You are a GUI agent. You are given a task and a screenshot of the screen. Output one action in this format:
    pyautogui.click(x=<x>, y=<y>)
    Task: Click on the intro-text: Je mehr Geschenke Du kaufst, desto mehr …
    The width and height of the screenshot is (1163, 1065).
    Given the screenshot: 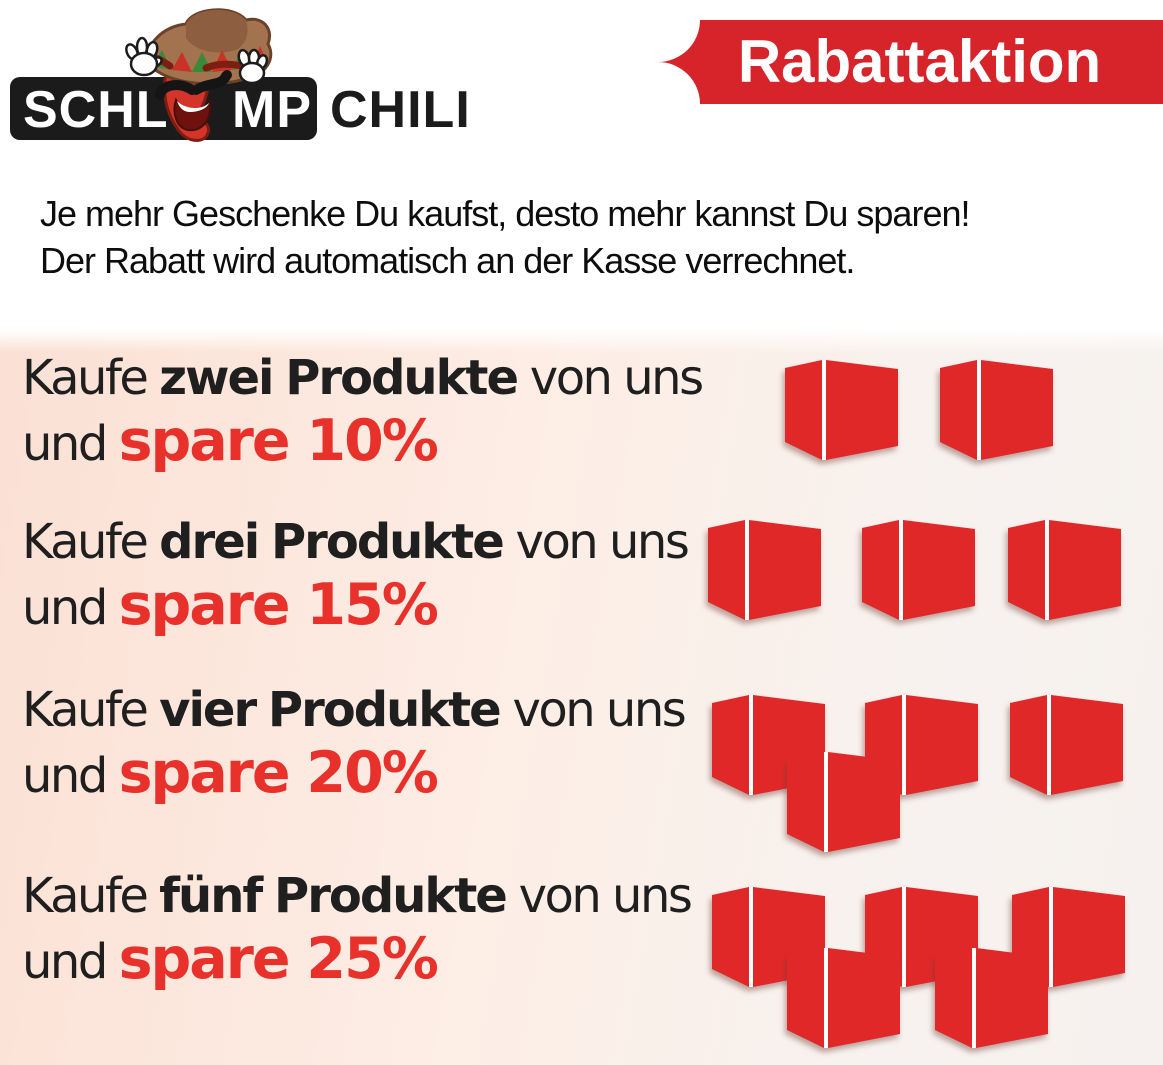 What is the action you would take?
    pyautogui.click(x=595, y=237)
    